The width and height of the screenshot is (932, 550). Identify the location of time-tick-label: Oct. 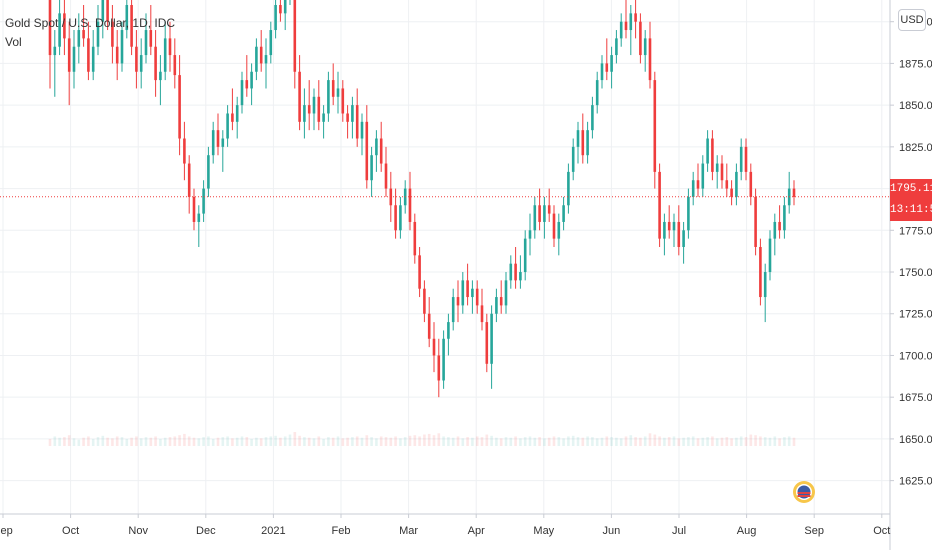
(70, 531).